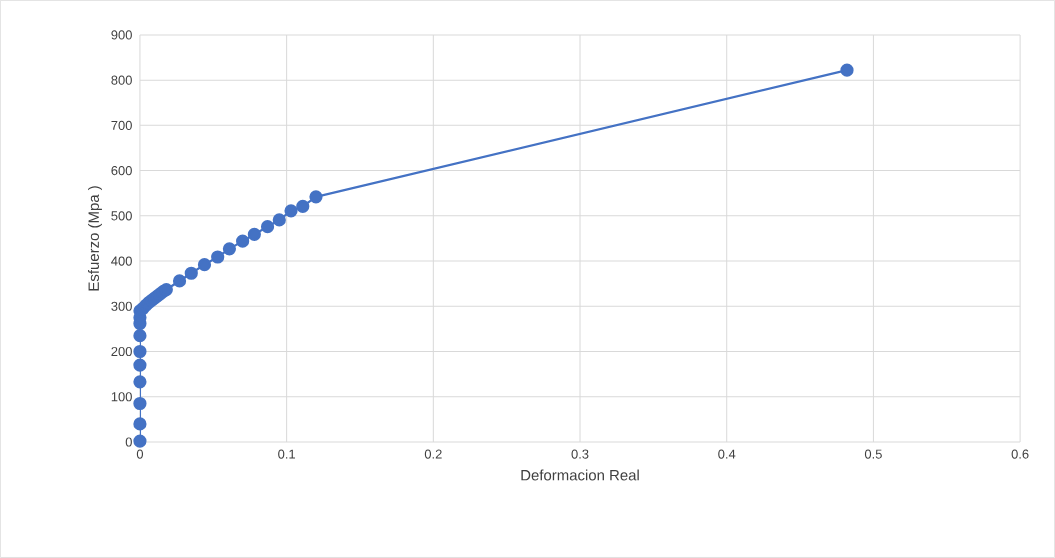 This screenshot has height=558, width=1055. I want to click on x-tick-label: 0.5, so click(873, 454).